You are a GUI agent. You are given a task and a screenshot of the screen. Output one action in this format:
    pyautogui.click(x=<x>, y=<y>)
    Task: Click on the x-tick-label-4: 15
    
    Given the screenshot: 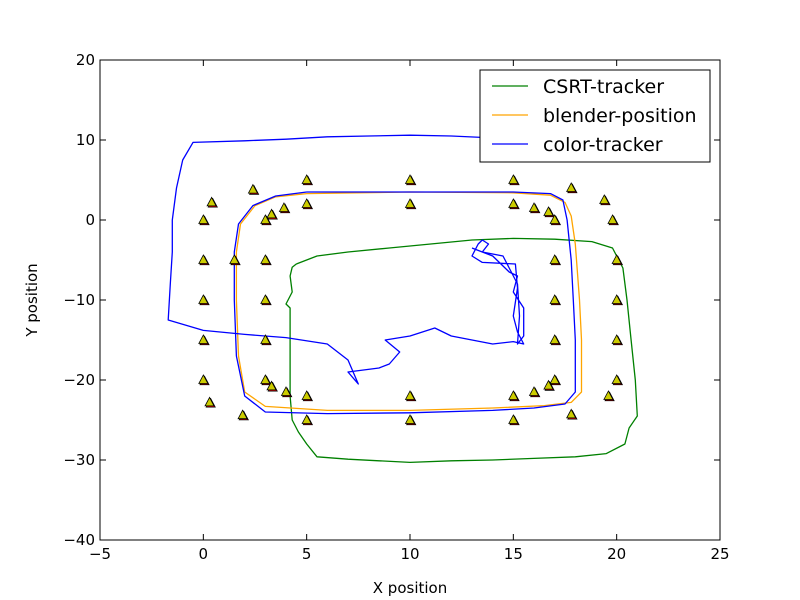 What is the action you would take?
    pyautogui.click(x=513, y=554)
    